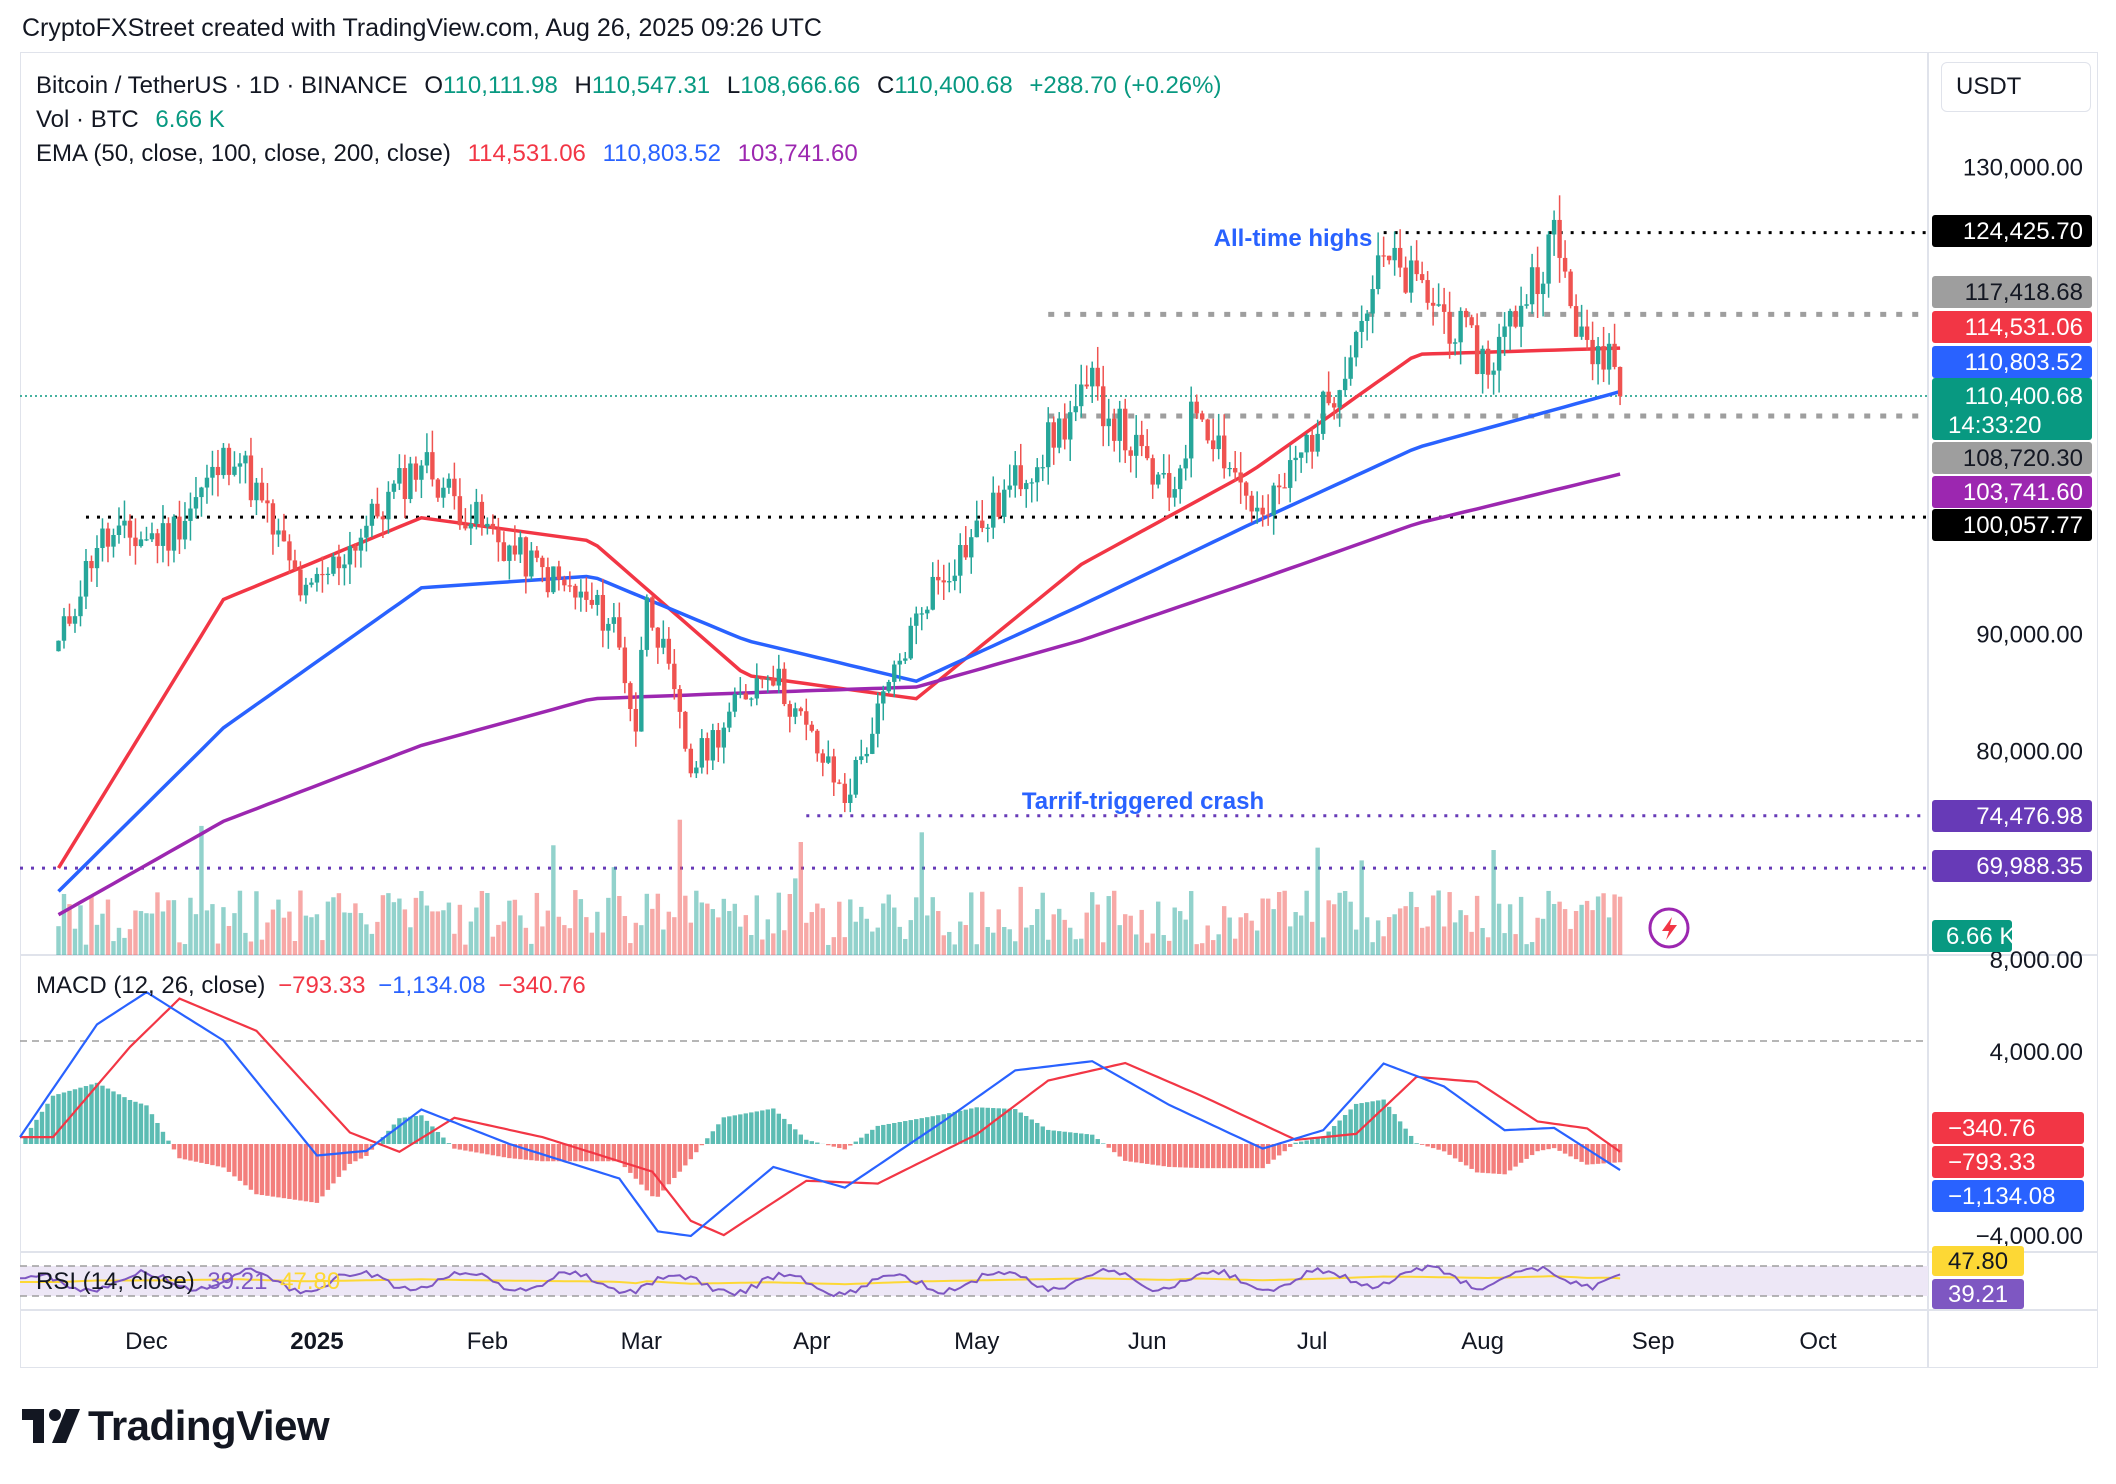  Describe the element at coordinates (176, 1426) in the screenshot. I see `tradingview-logo: TradingView` at that location.